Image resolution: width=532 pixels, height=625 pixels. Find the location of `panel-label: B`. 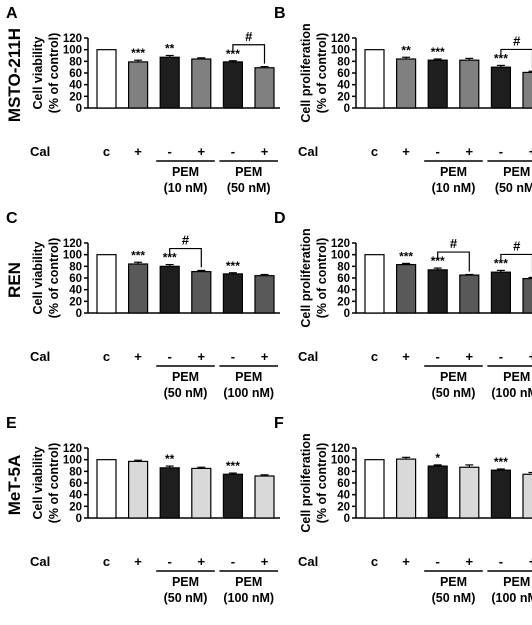

panel-label: B is located at coordinates (280, 13).